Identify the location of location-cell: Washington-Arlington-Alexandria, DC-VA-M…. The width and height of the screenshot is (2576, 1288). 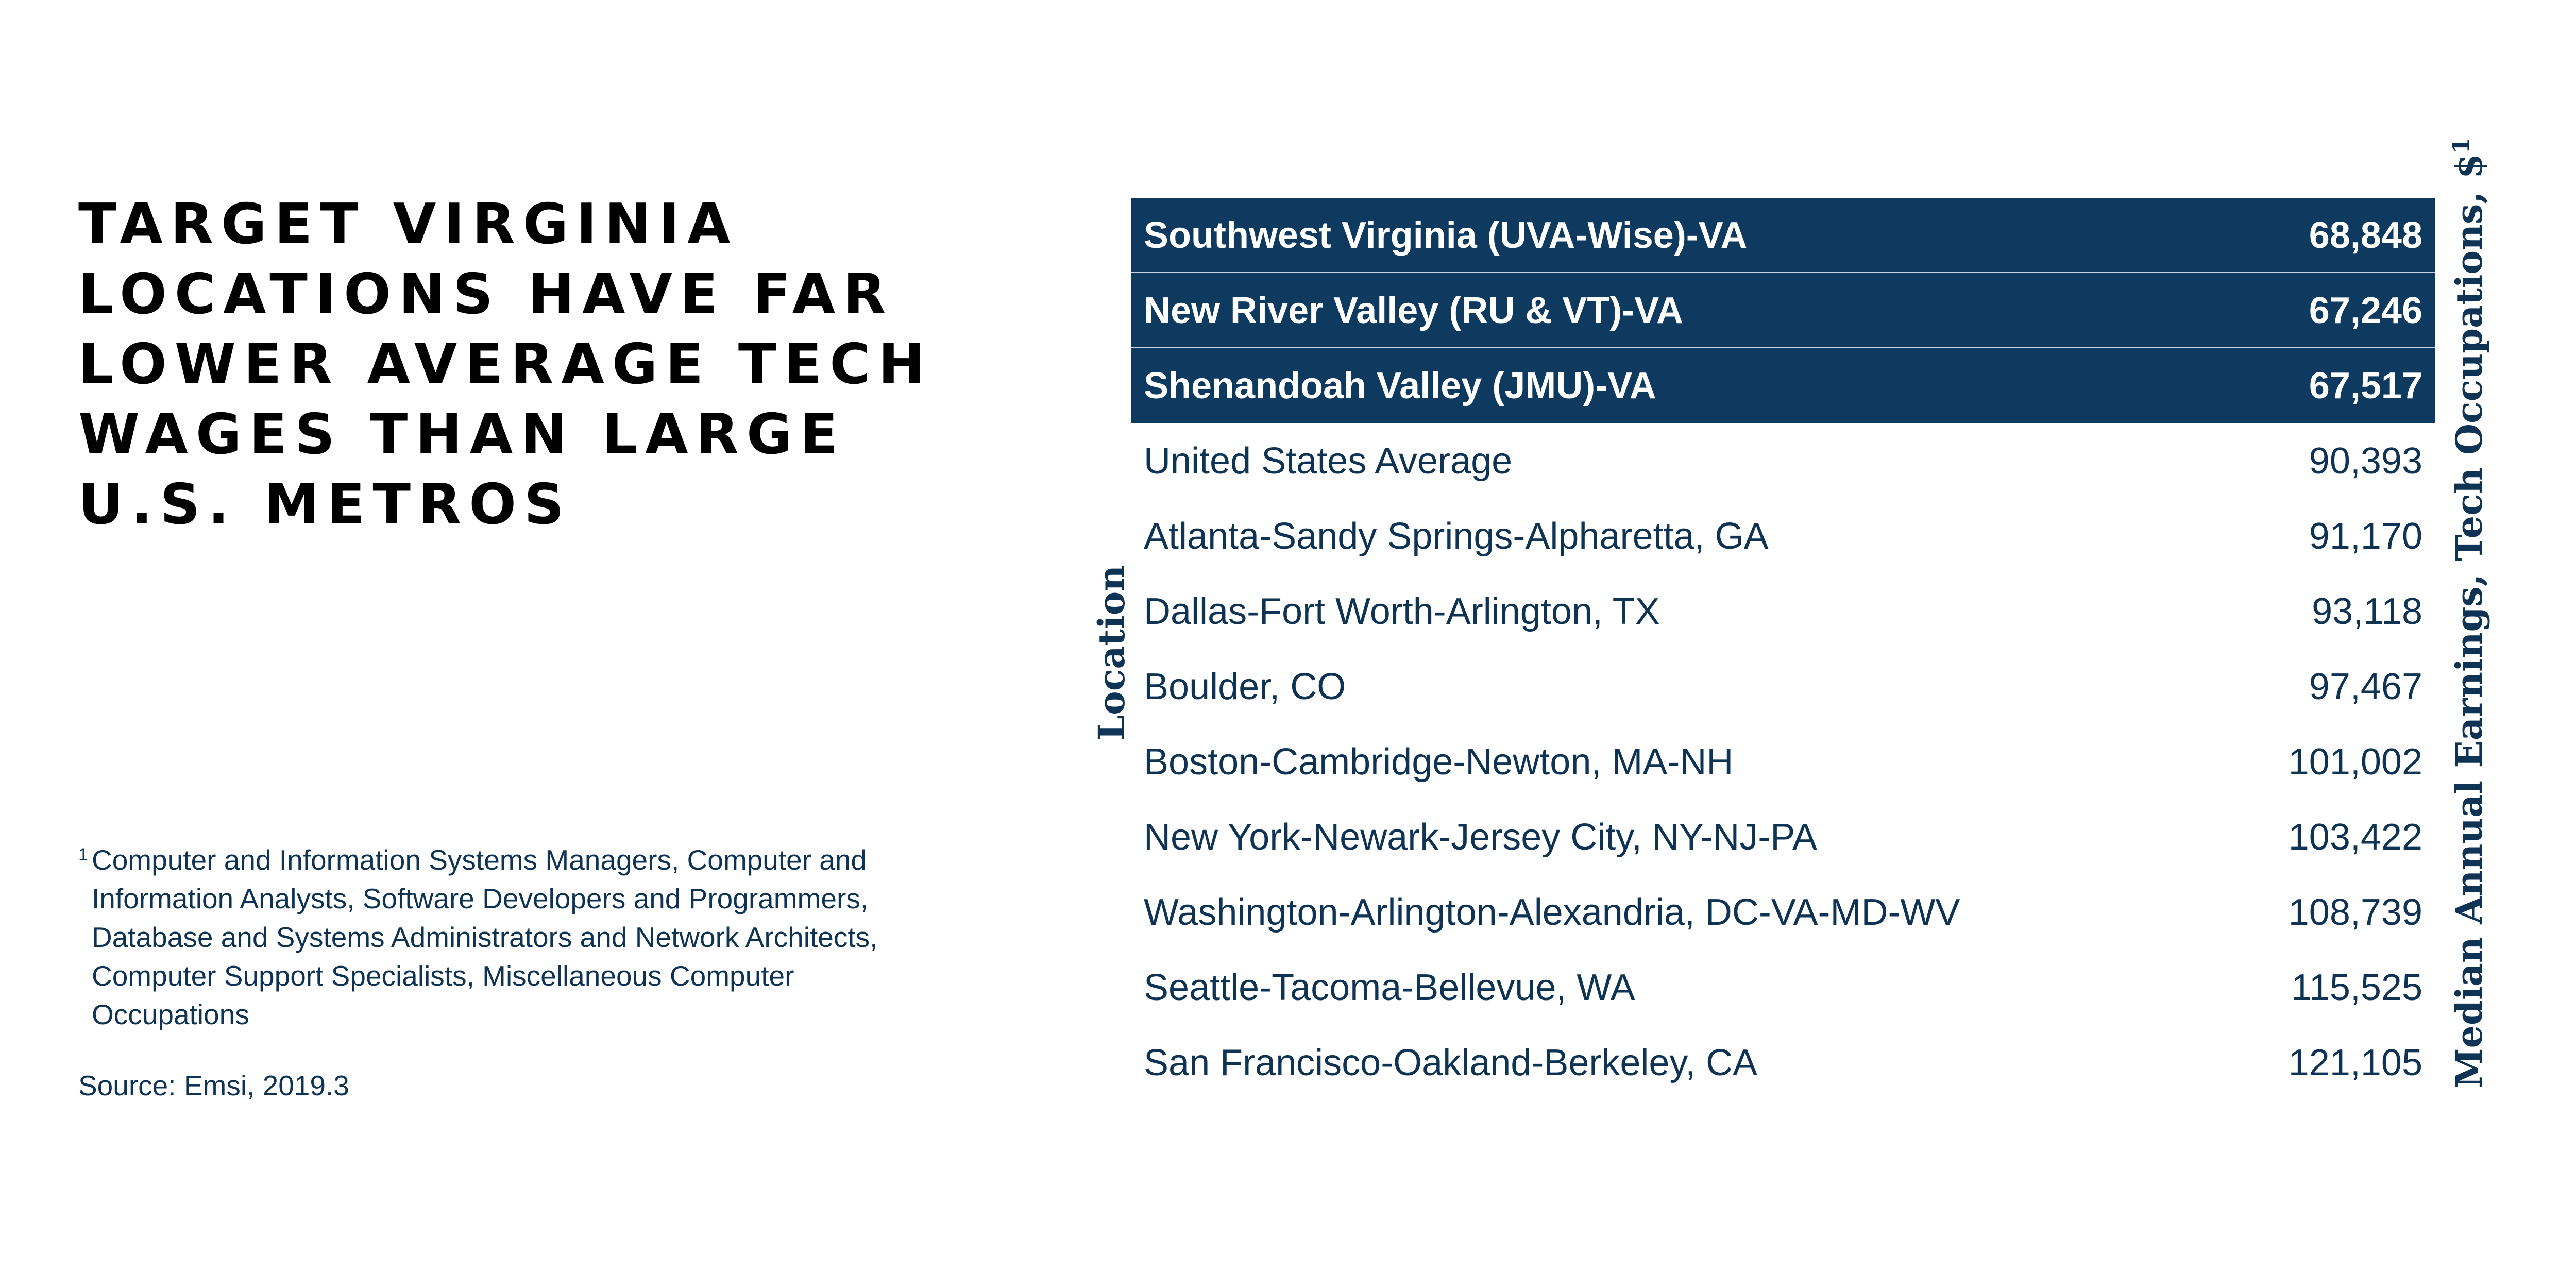
(1552, 913).